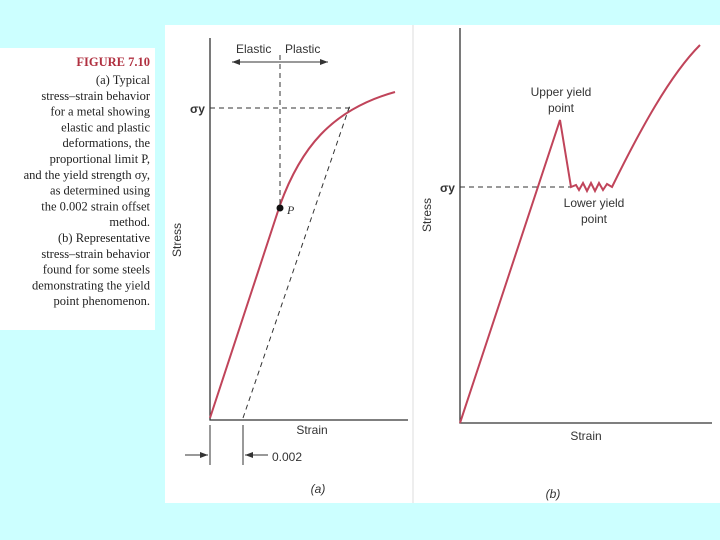 This screenshot has width=720, height=540. I want to click on construction-lines, so click(280, 237).